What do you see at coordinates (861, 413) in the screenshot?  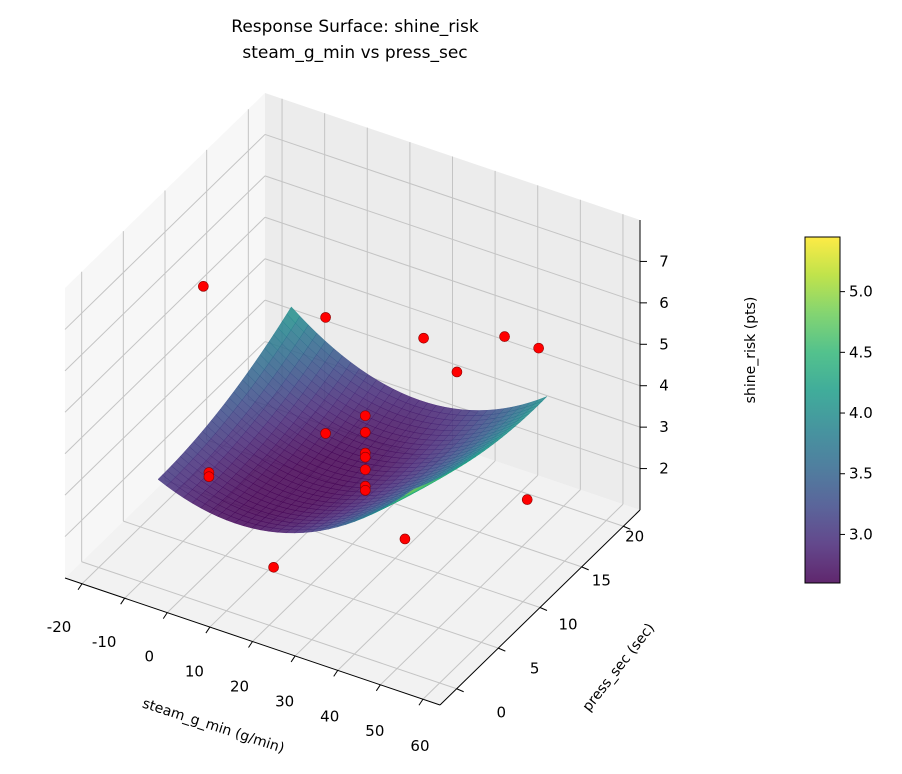 I see `colorbar-tick-label: 4.0` at bounding box center [861, 413].